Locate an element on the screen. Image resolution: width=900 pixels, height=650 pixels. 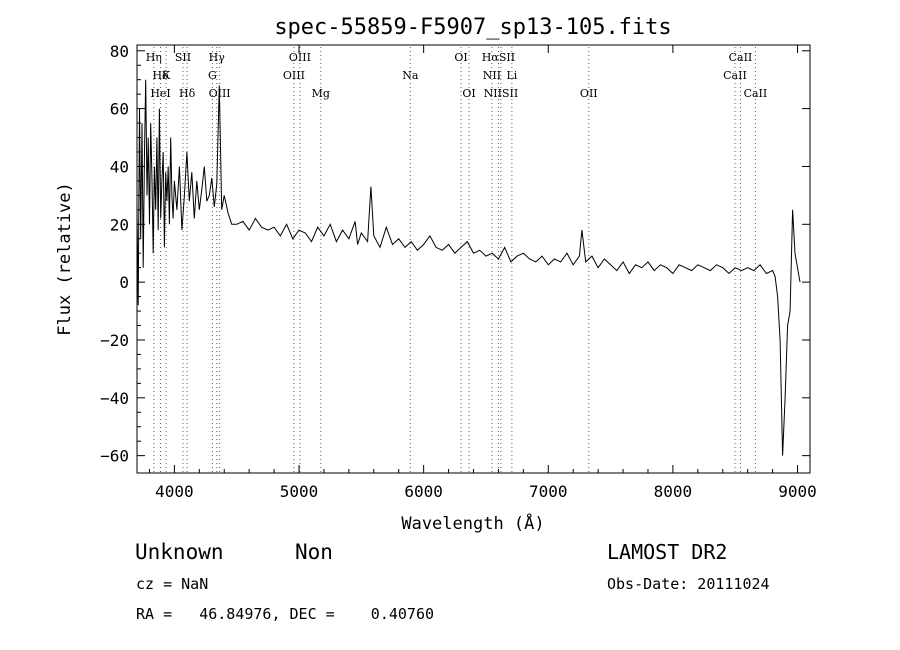
y-tick-label: 60 is located at coordinates (119, 109).